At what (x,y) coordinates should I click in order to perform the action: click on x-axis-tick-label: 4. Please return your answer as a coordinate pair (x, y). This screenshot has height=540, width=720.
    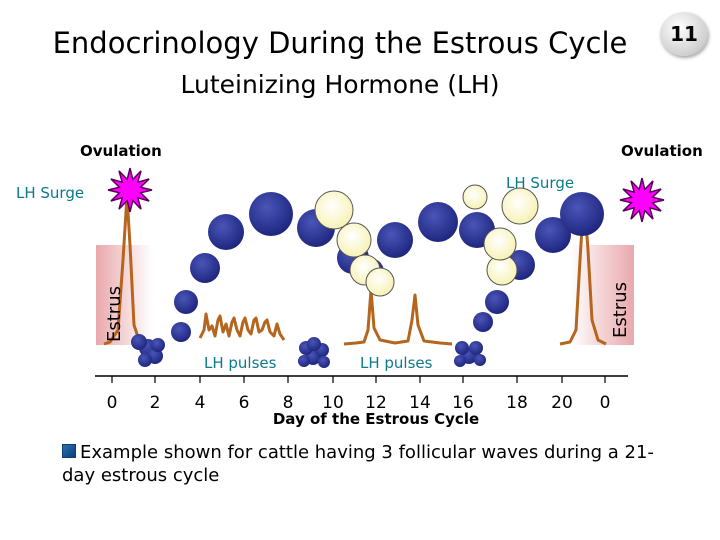
    Looking at the image, I should click on (200, 403).